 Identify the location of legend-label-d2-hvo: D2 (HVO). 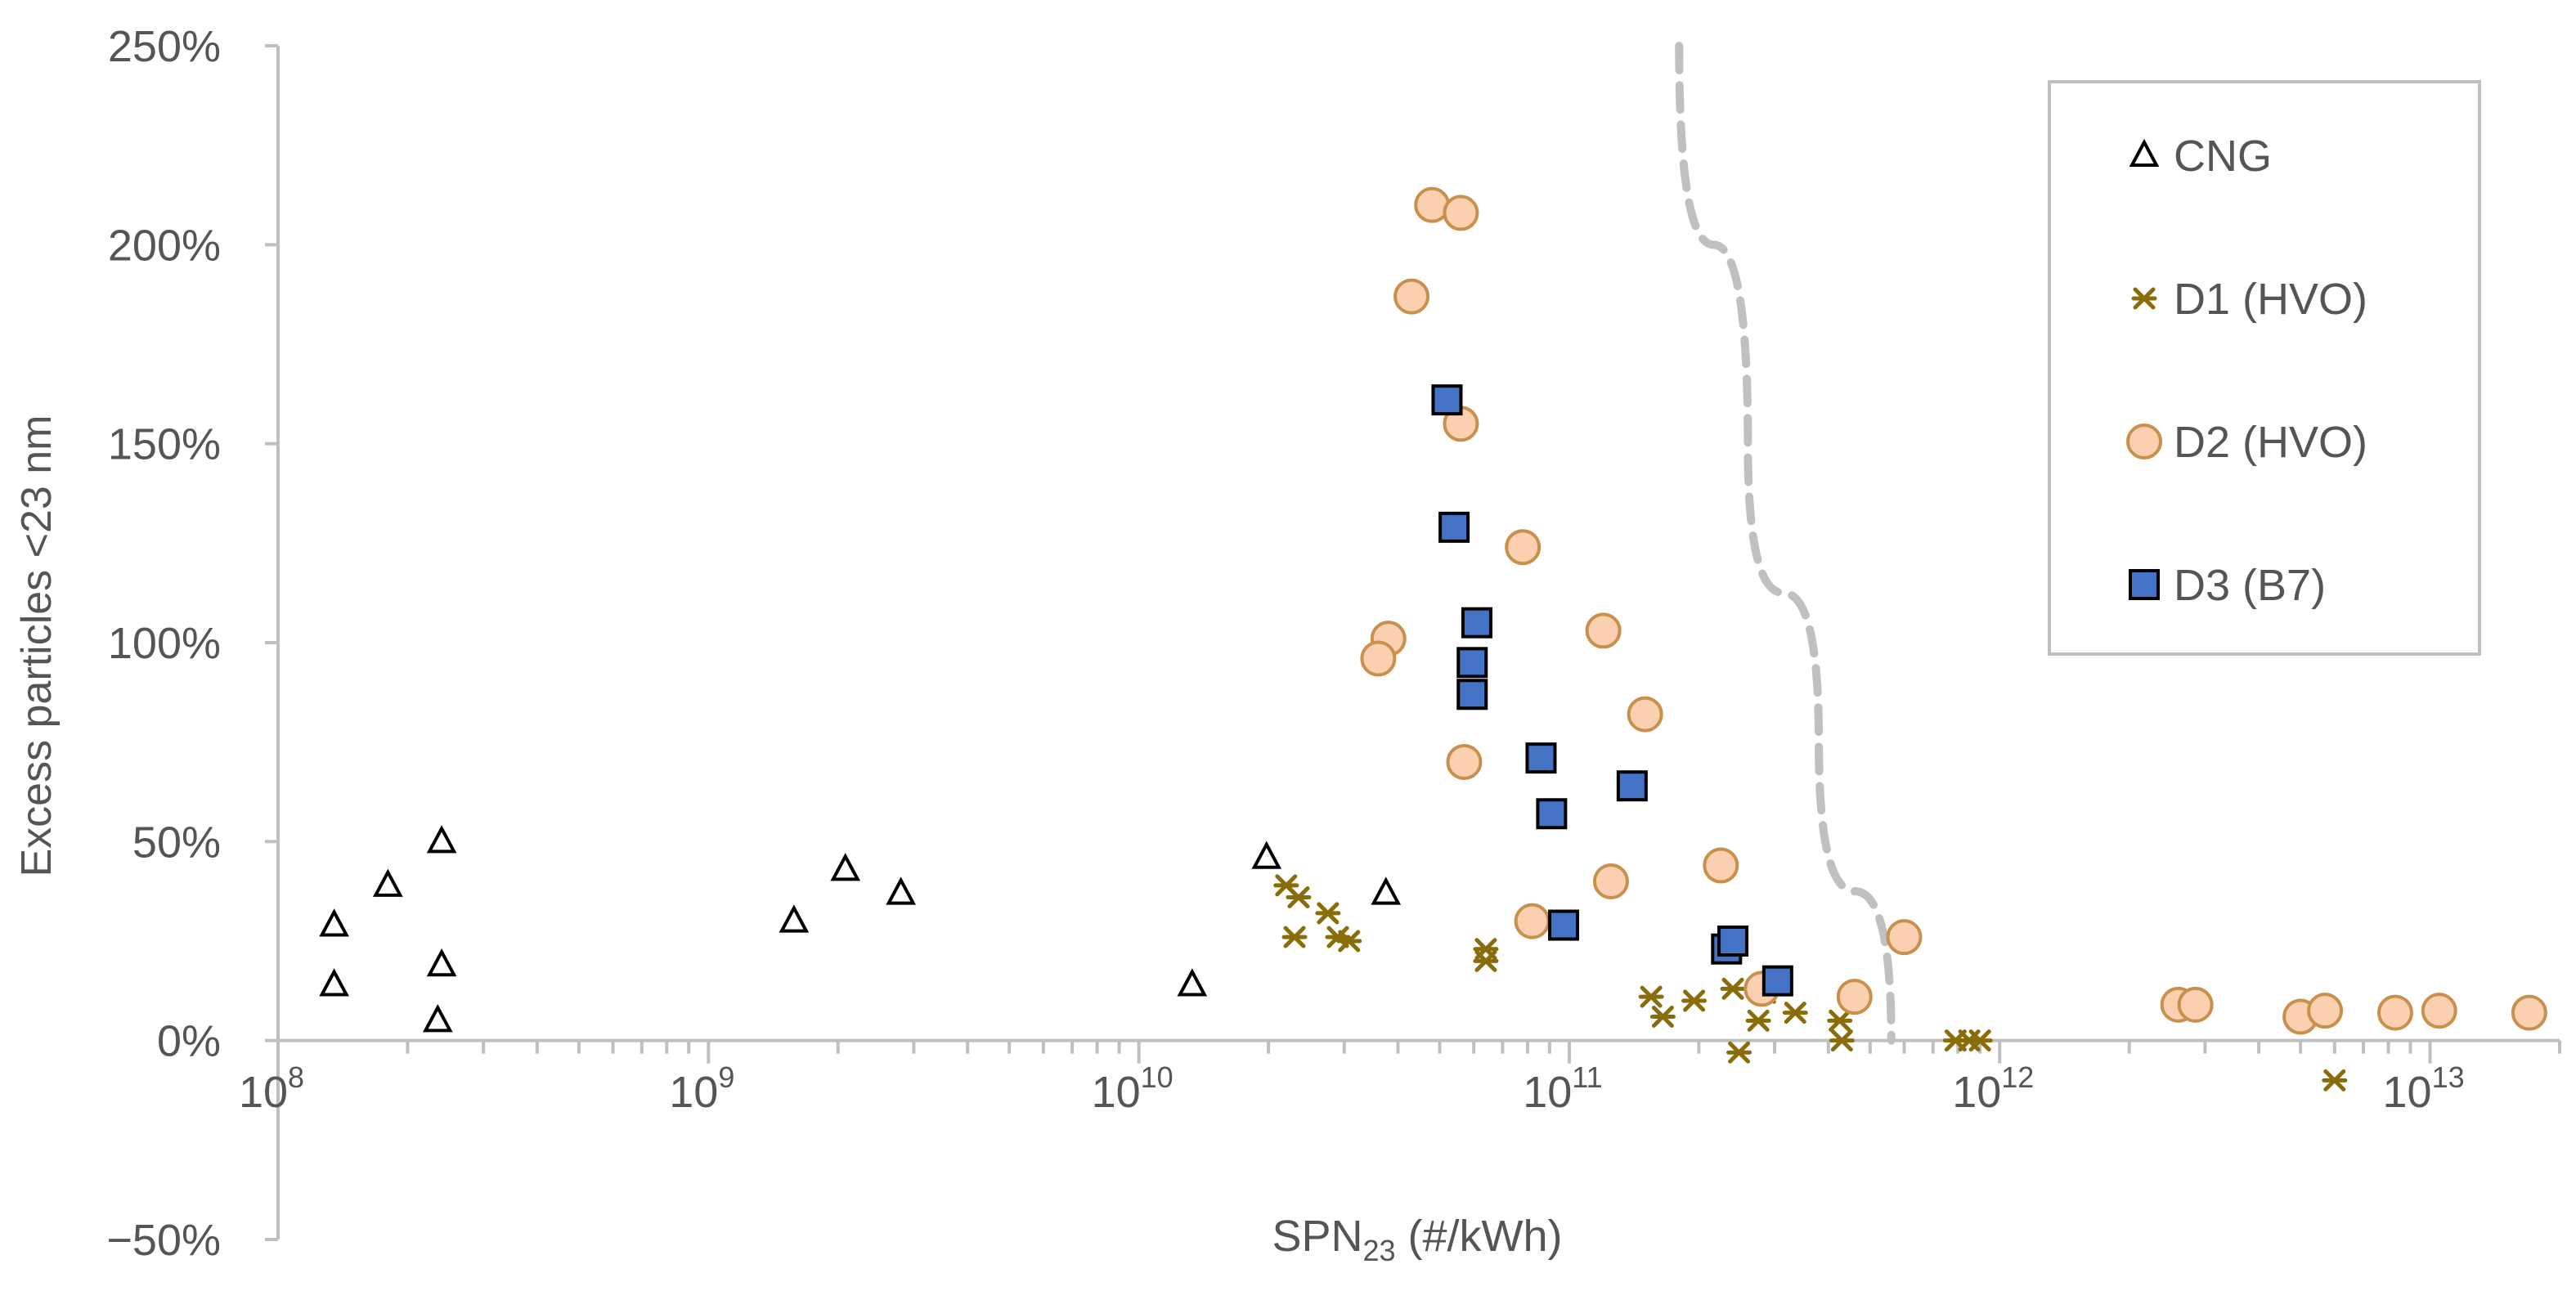
(2270, 442).